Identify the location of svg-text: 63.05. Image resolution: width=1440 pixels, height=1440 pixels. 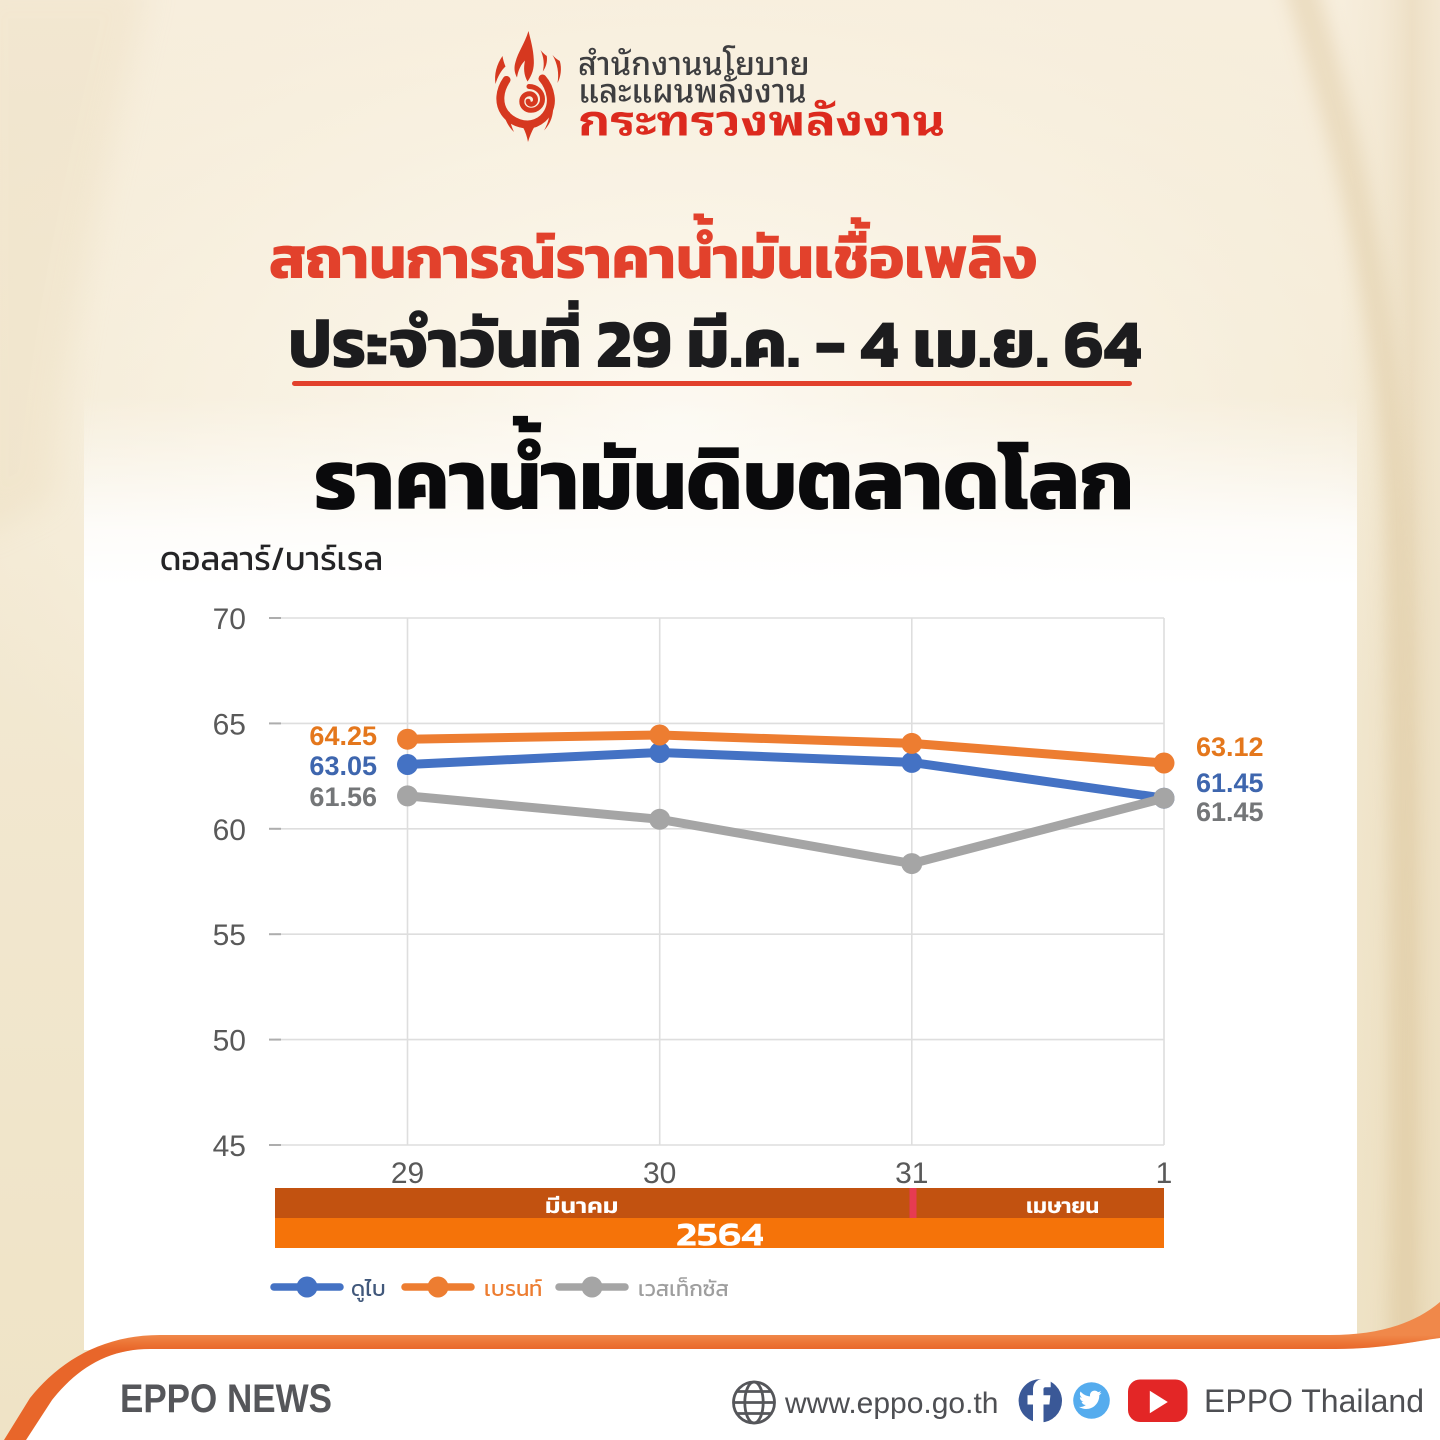
(343, 766).